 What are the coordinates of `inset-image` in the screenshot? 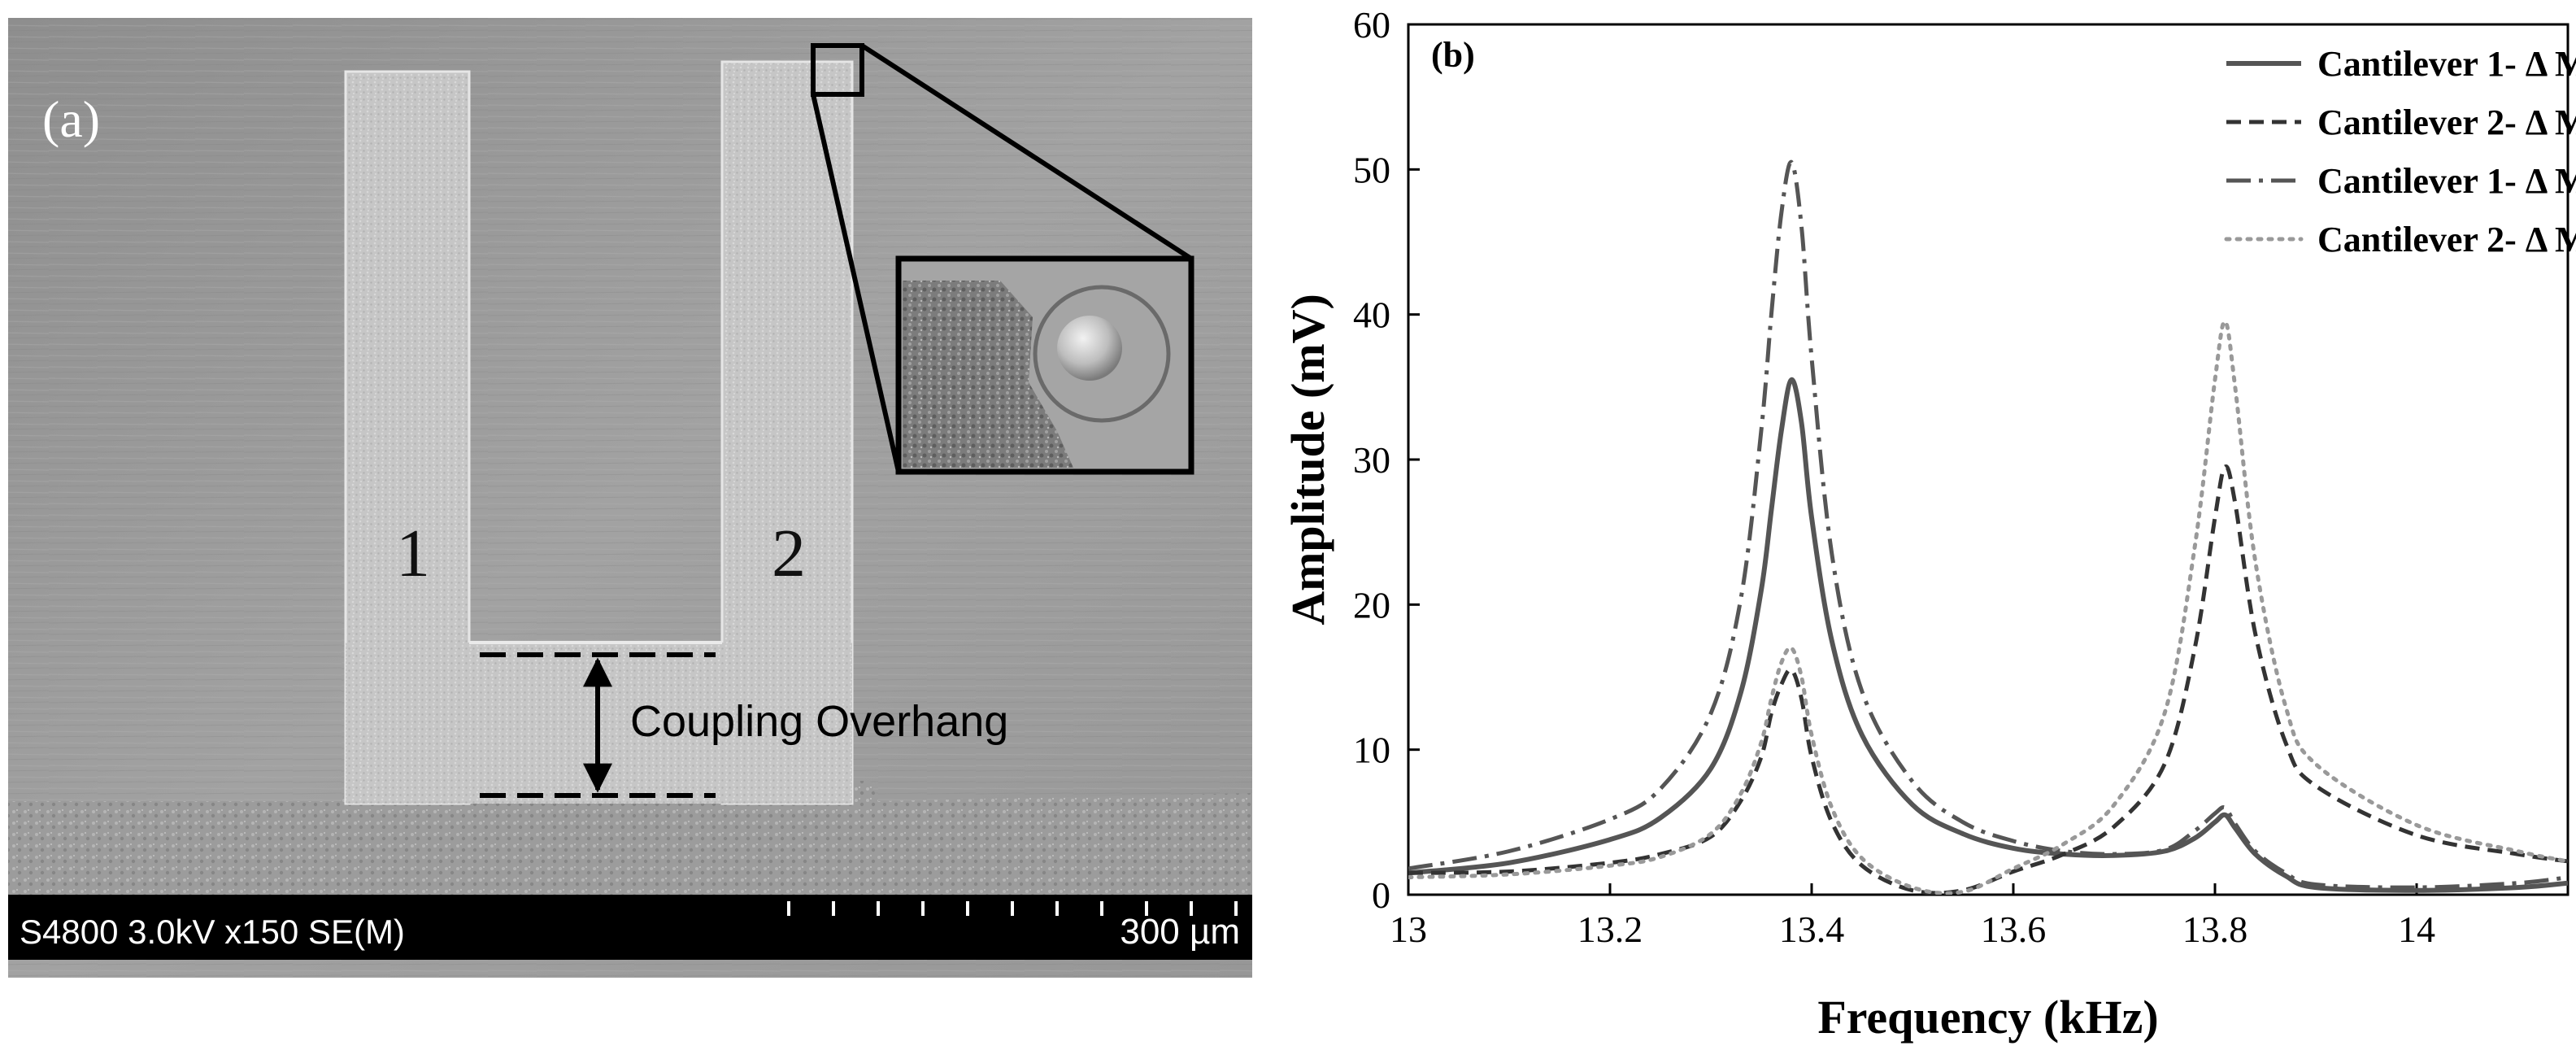 It's located at (1044, 365).